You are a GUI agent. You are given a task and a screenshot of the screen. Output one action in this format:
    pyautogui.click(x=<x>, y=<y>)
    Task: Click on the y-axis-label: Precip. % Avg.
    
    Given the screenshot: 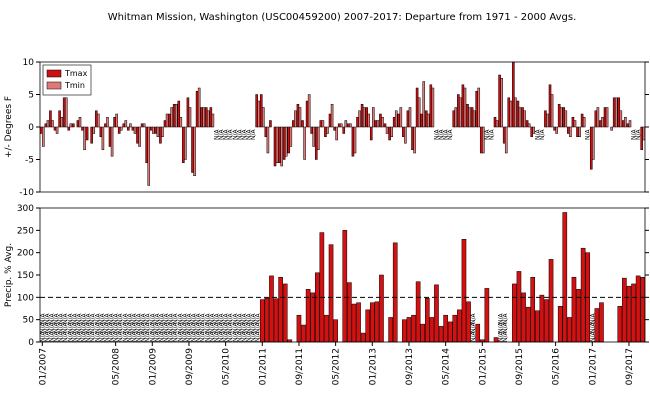 What is the action you would take?
    pyautogui.click(x=9, y=275)
    